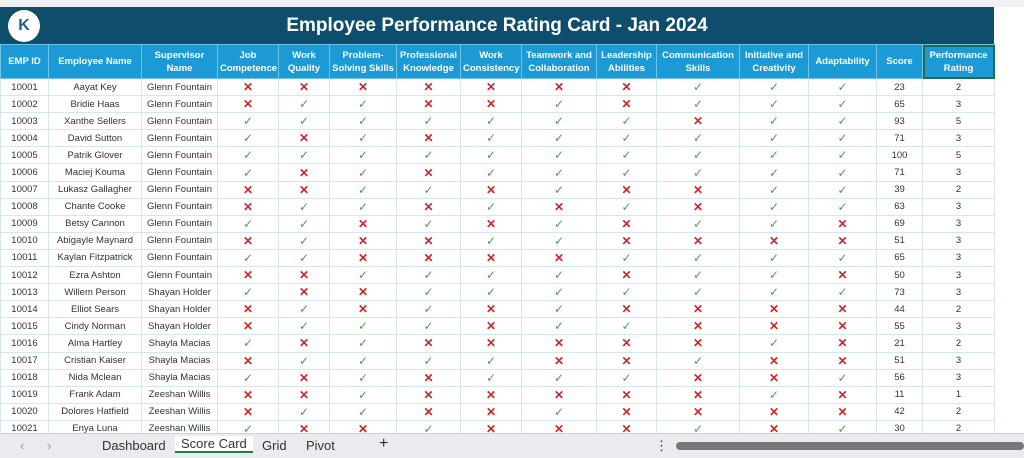 The width and height of the screenshot is (1024, 458). Describe the element at coordinates (95, 104) in the screenshot. I see `employee-name-cell: Bridie Haas` at that location.